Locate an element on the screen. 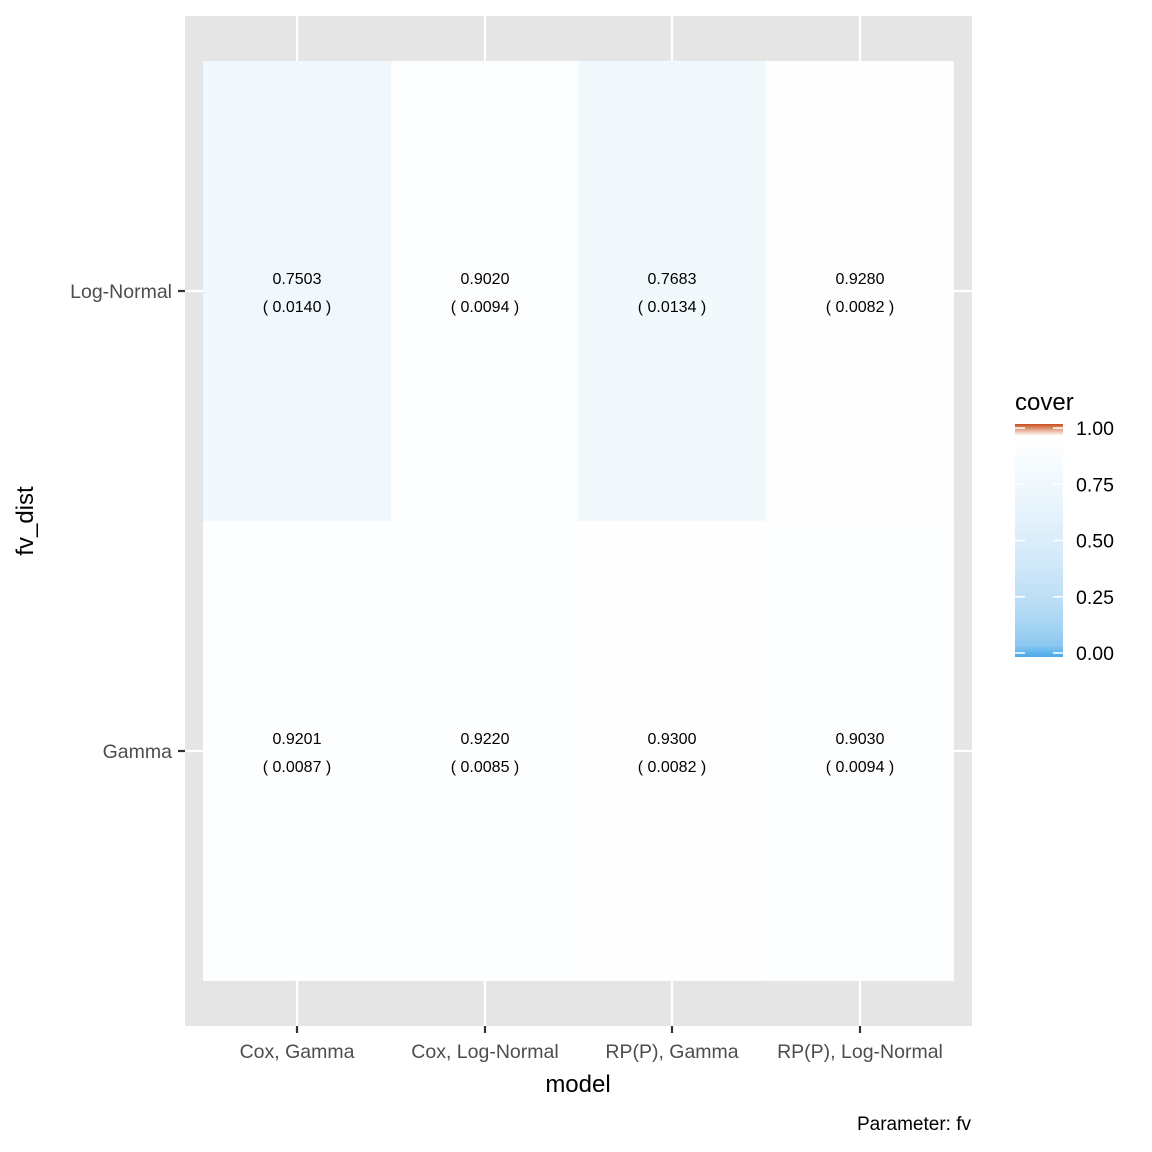 The height and width of the screenshot is (1152, 1152). legend-break-label: 0.50 is located at coordinates (1095, 542).